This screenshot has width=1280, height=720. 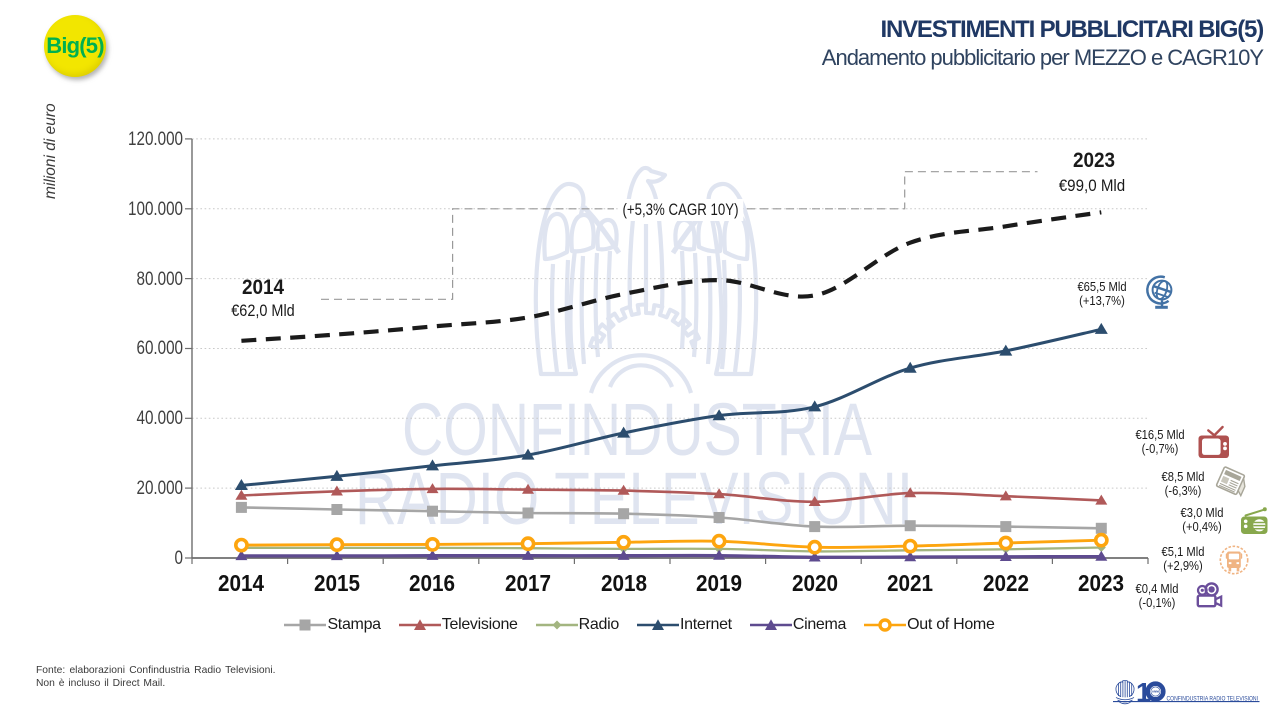 I want to click on svg-text:CONFINDUSTRIA RADIO TELEVISION: CONFINDUSTRIA RADIO TELEVISIONI, so click(x=1213, y=698).